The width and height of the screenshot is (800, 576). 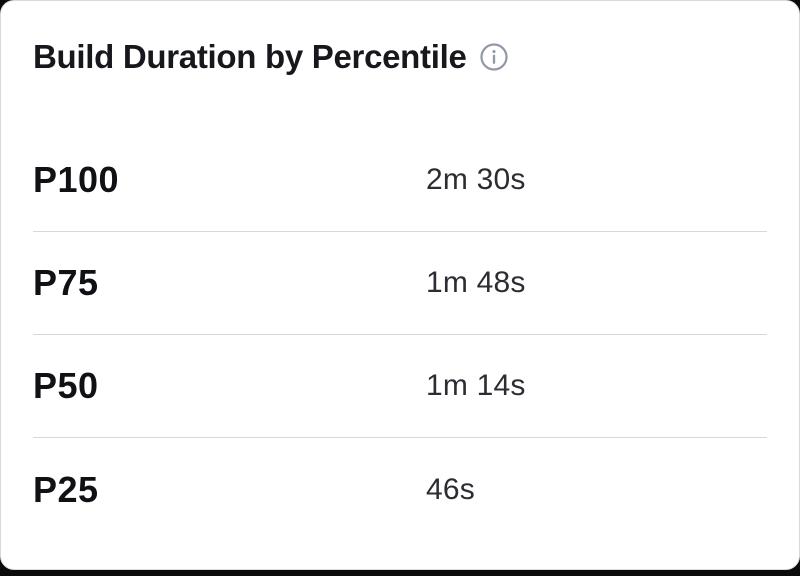 What do you see at coordinates (476, 282) in the screenshot?
I see `duration-value: 1m 48s` at bounding box center [476, 282].